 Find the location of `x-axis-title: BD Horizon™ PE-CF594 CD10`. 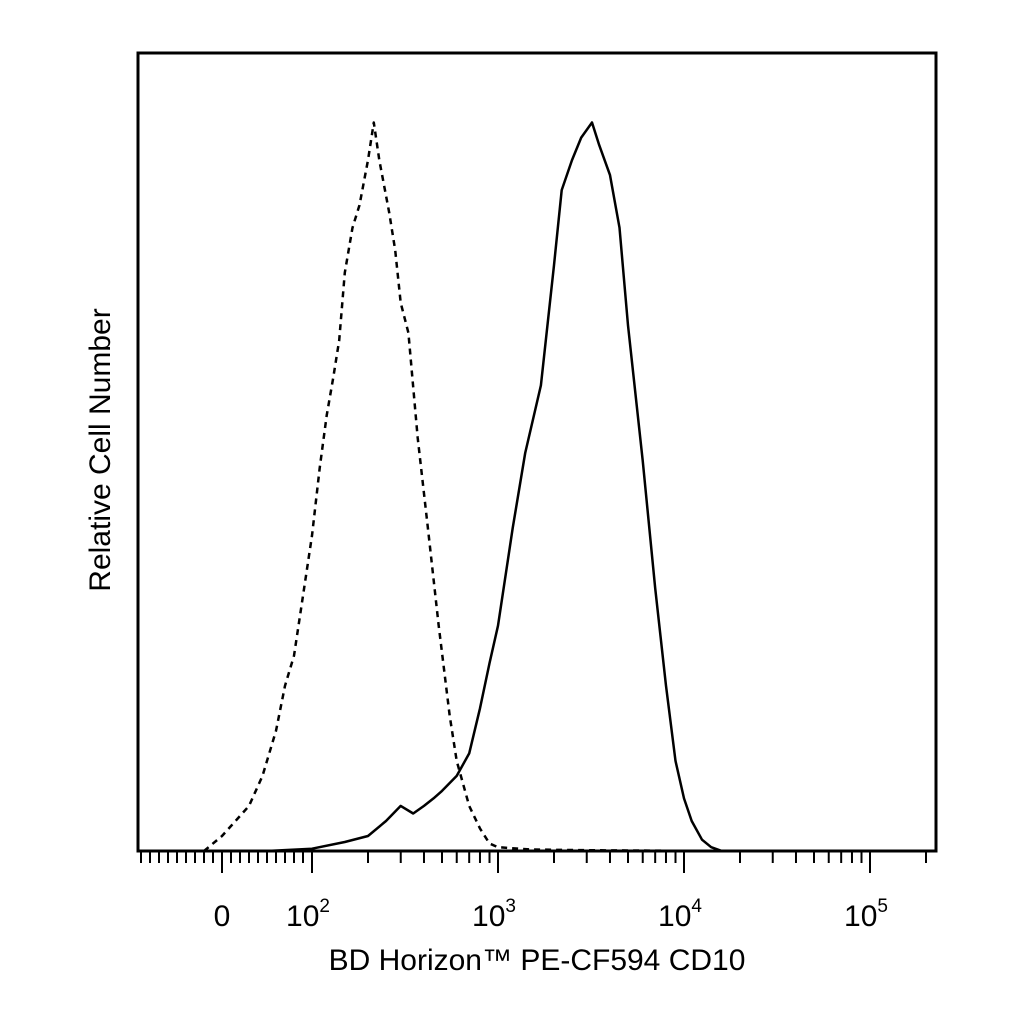

x-axis-title: BD Horizon™ PE-CF594 CD10 is located at coordinates (537, 960).